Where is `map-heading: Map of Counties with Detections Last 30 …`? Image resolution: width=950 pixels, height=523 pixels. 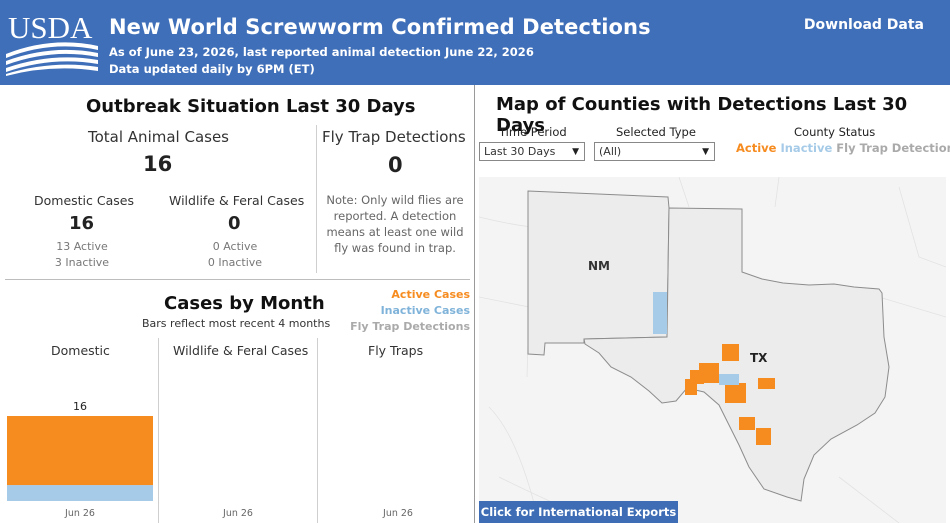 map-heading: Map of Counties with Detections Last 30 … is located at coordinates (702, 115).